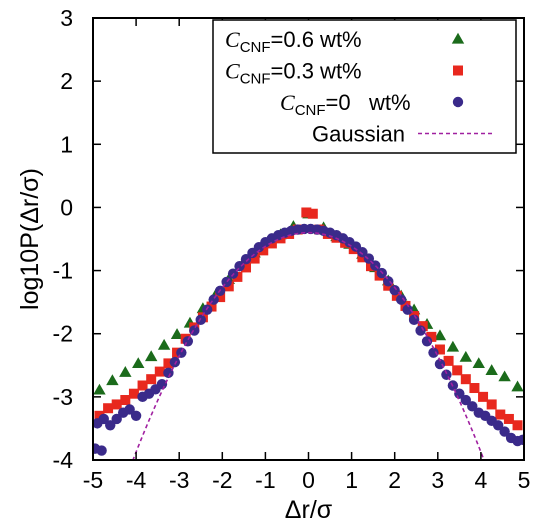  What do you see at coordinates (394, 480) in the screenshot?
I see `x-tick-label: 2` at bounding box center [394, 480].